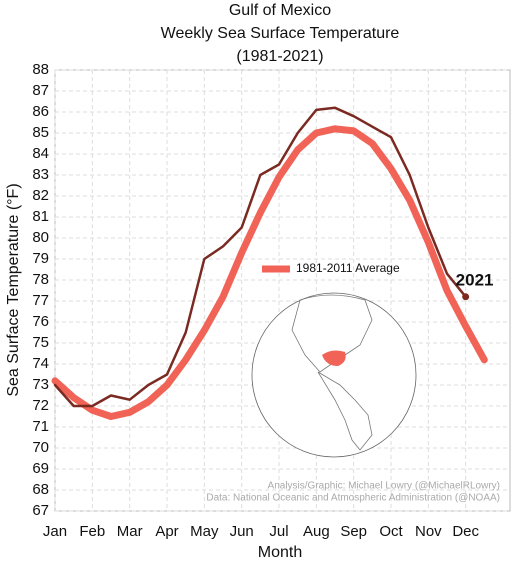 The image size is (513, 563). What do you see at coordinates (40, 153) in the screenshot?
I see `y-tick-label: 84` at bounding box center [40, 153].